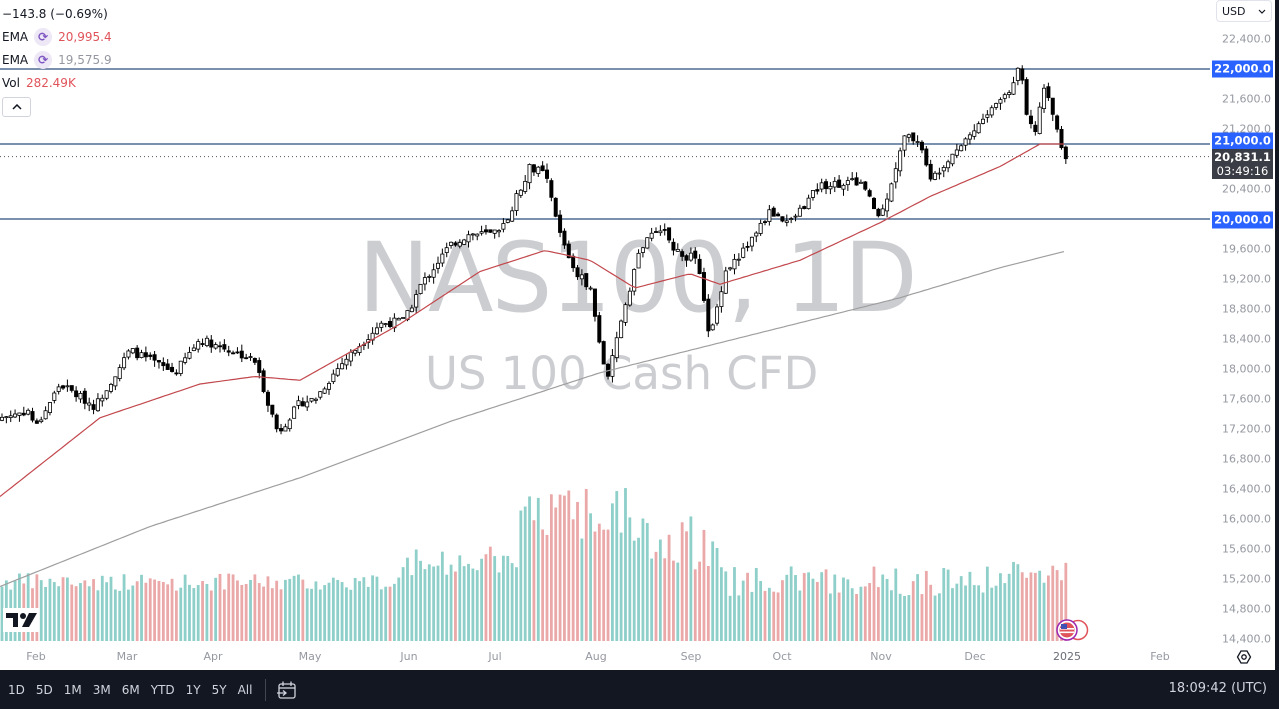  What do you see at coordinates (36, 656) in the screenshot?
I see `time-tick: Feb` at bounding box center [36, 656].